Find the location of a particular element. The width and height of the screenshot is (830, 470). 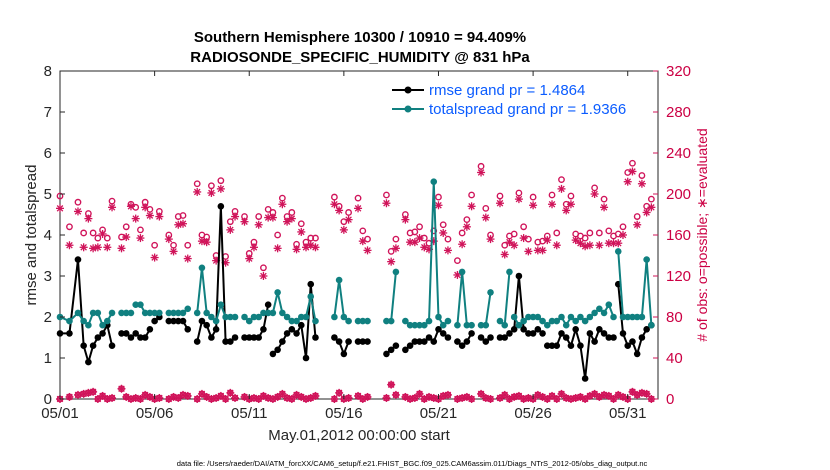

x-tick-label: 05/11 is located at coordinates (249, 413).